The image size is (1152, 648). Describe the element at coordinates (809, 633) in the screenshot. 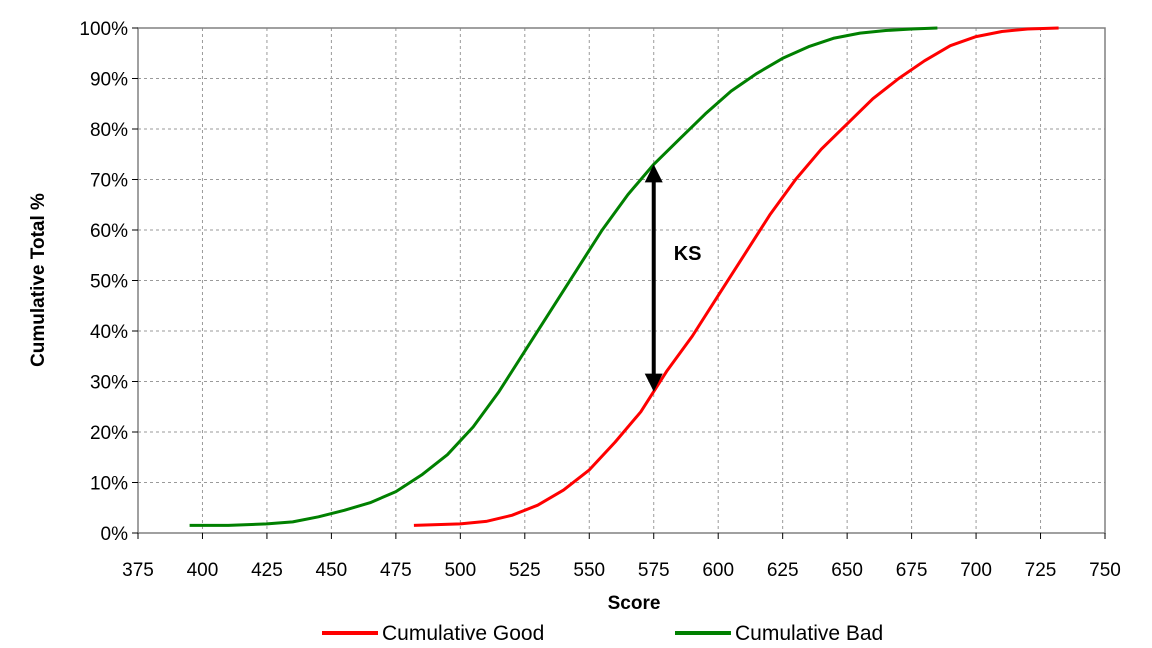

I see `legend-label-bad: Cumulative Bad` at that location.